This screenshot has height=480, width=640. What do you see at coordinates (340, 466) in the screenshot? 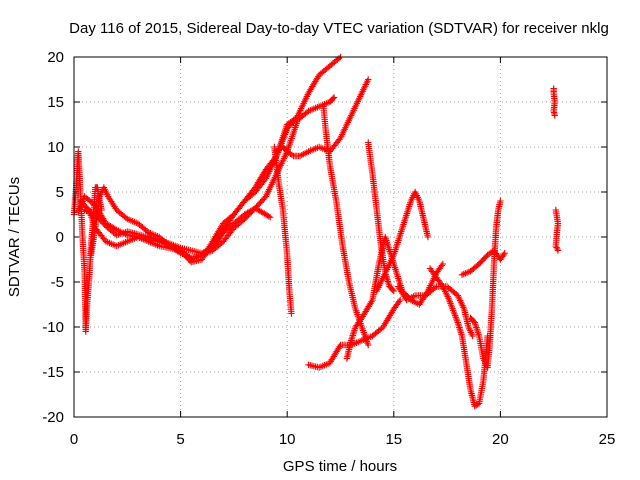
I see `x-axis-label: GPS time / hours` at bounding box center [340, 466].